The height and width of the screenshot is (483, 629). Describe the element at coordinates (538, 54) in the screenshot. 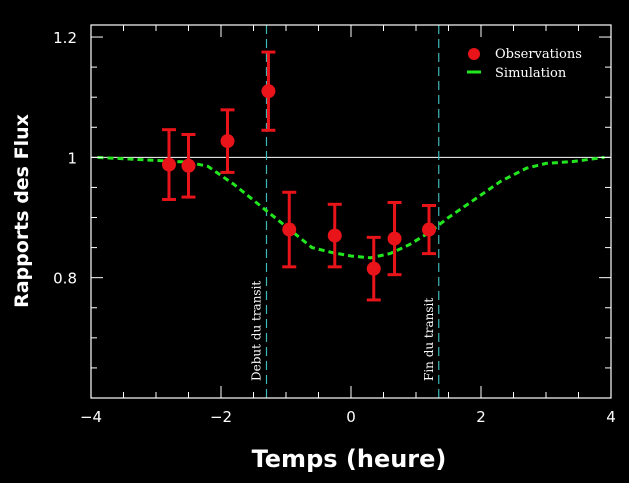

I see `legend-observations-label: Observations` at that location.